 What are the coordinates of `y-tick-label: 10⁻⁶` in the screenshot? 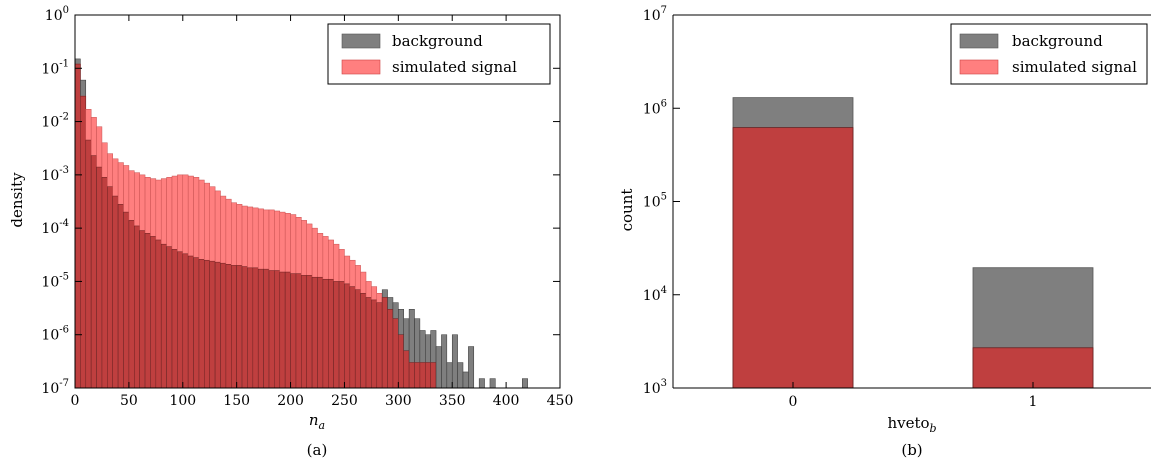 It's located at (55, 334).